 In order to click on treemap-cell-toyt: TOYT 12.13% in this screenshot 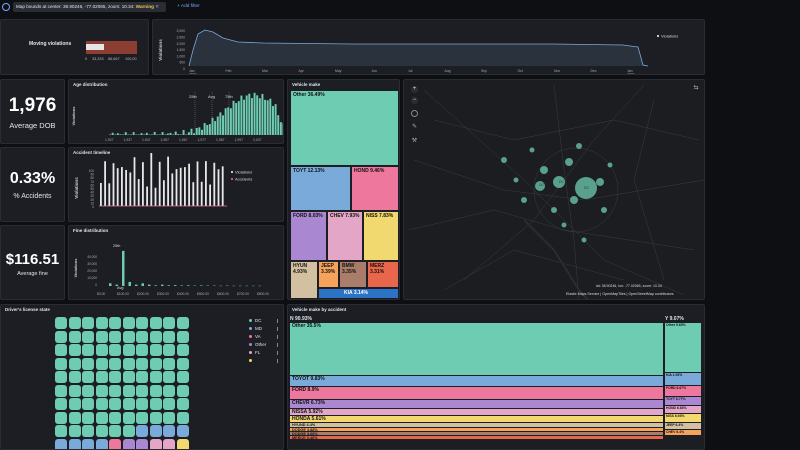, I will do `click(320, 188)`.